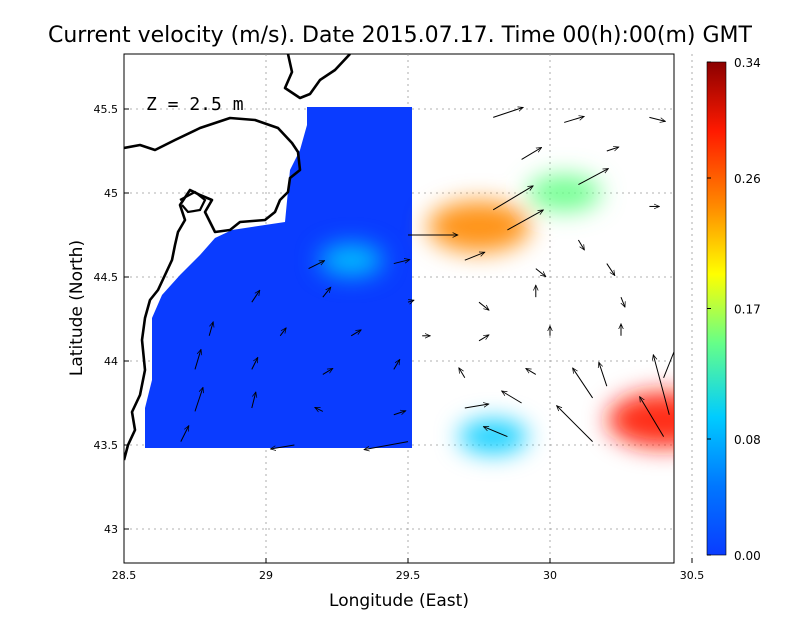  Describe the element at coordinates (408, 575) in the screenshot. I see `x-tick-label: 29.5` at that location.